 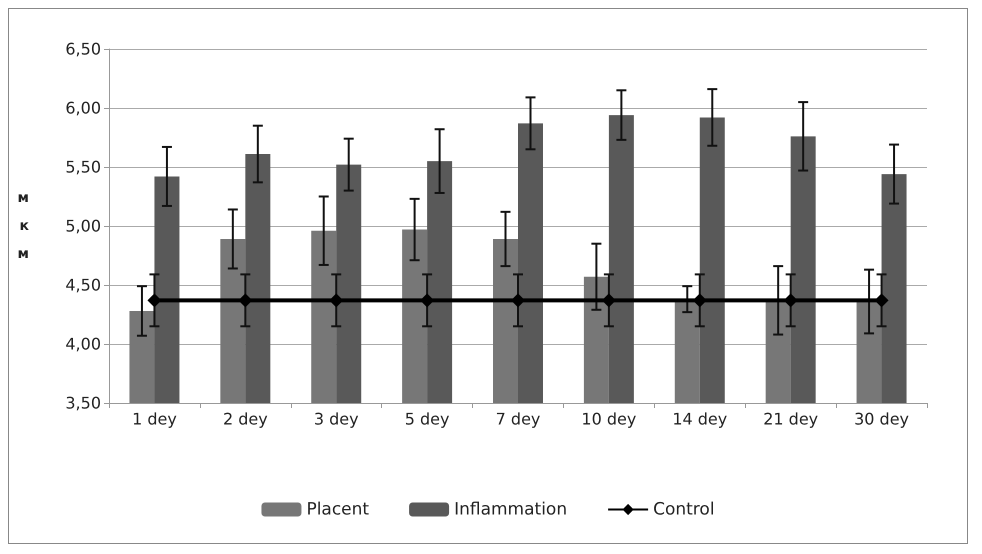 What do you see at coordinates (518, 419) in the screenshot?
I see `x-tick-label: 7 dey` at bounding box center [518, 419].